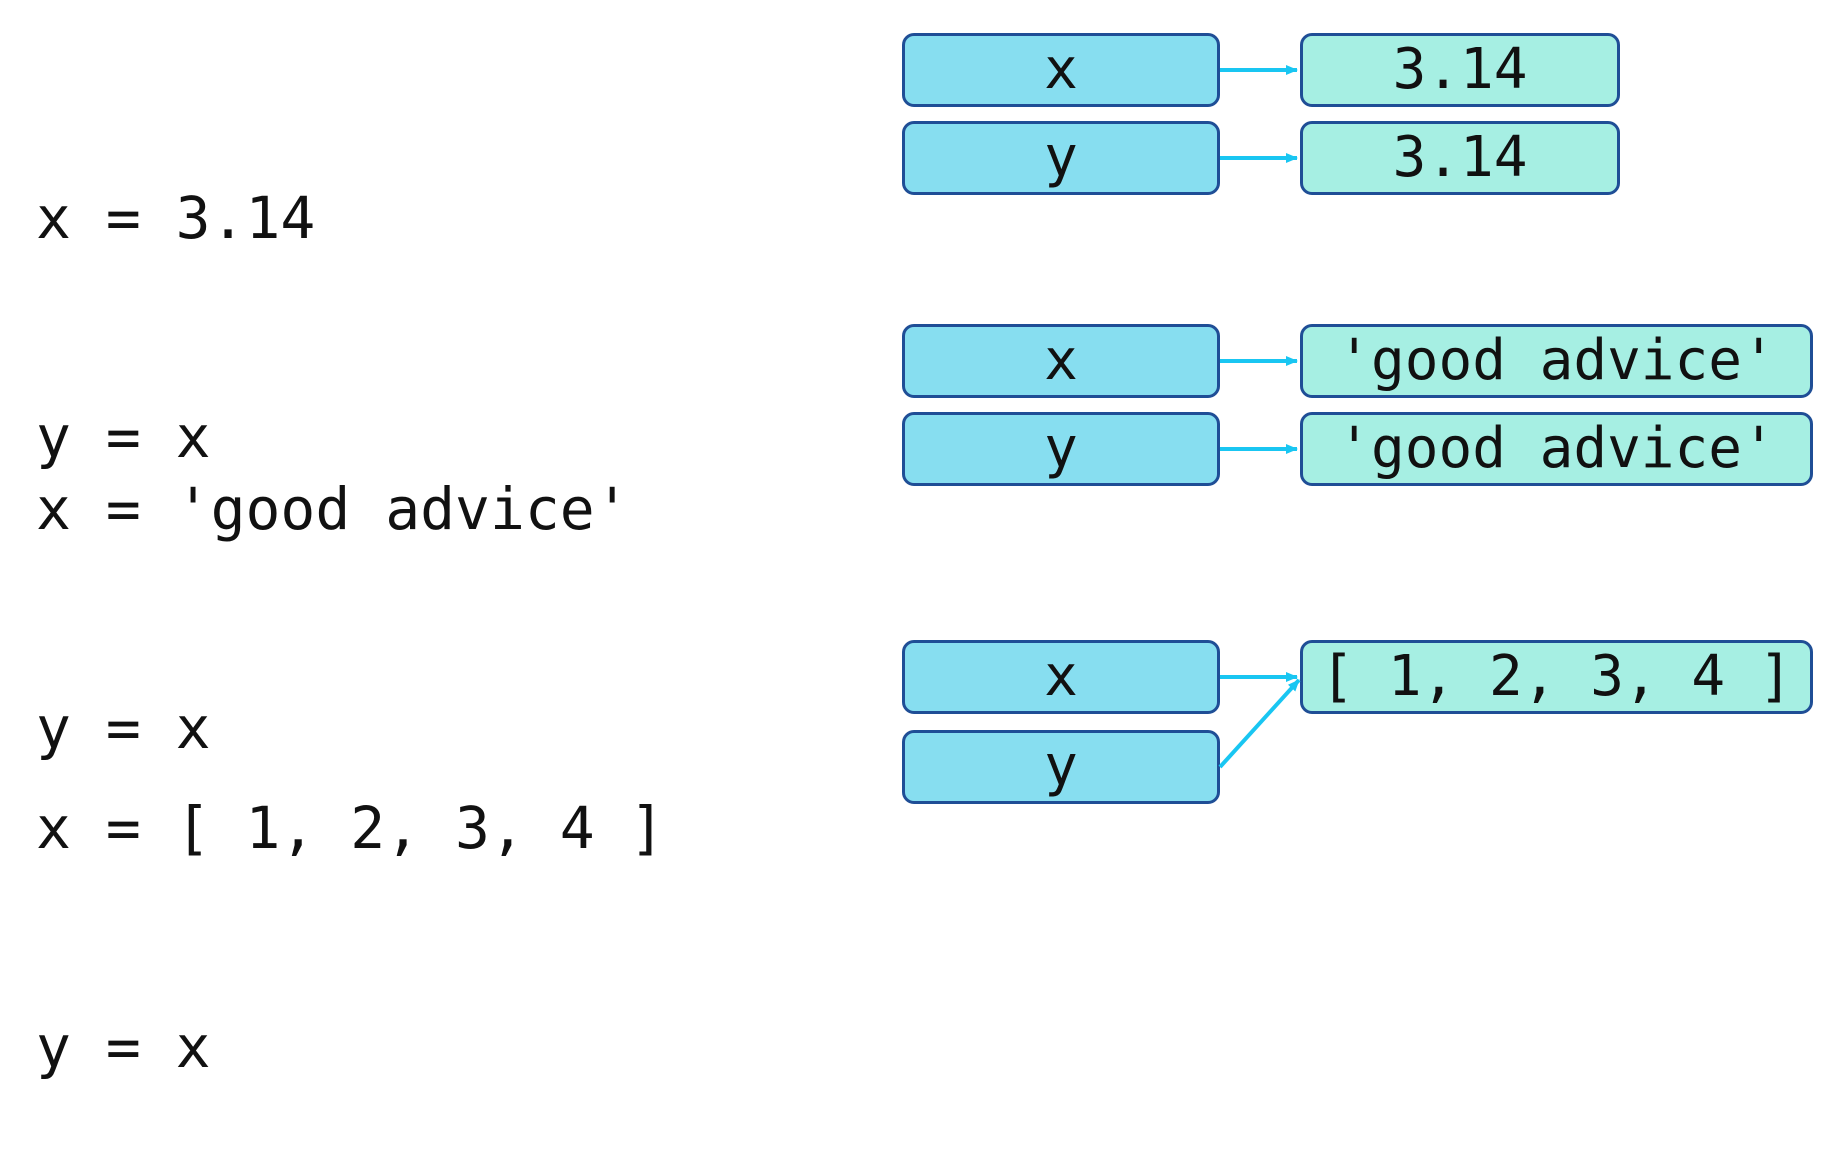 This screenshot has width=1834, height=1157. Describe the element at coordinates (350, 828) in the screenshot. I see `code-line: x = [ 1, 2, 3, 4 ]` at that location.